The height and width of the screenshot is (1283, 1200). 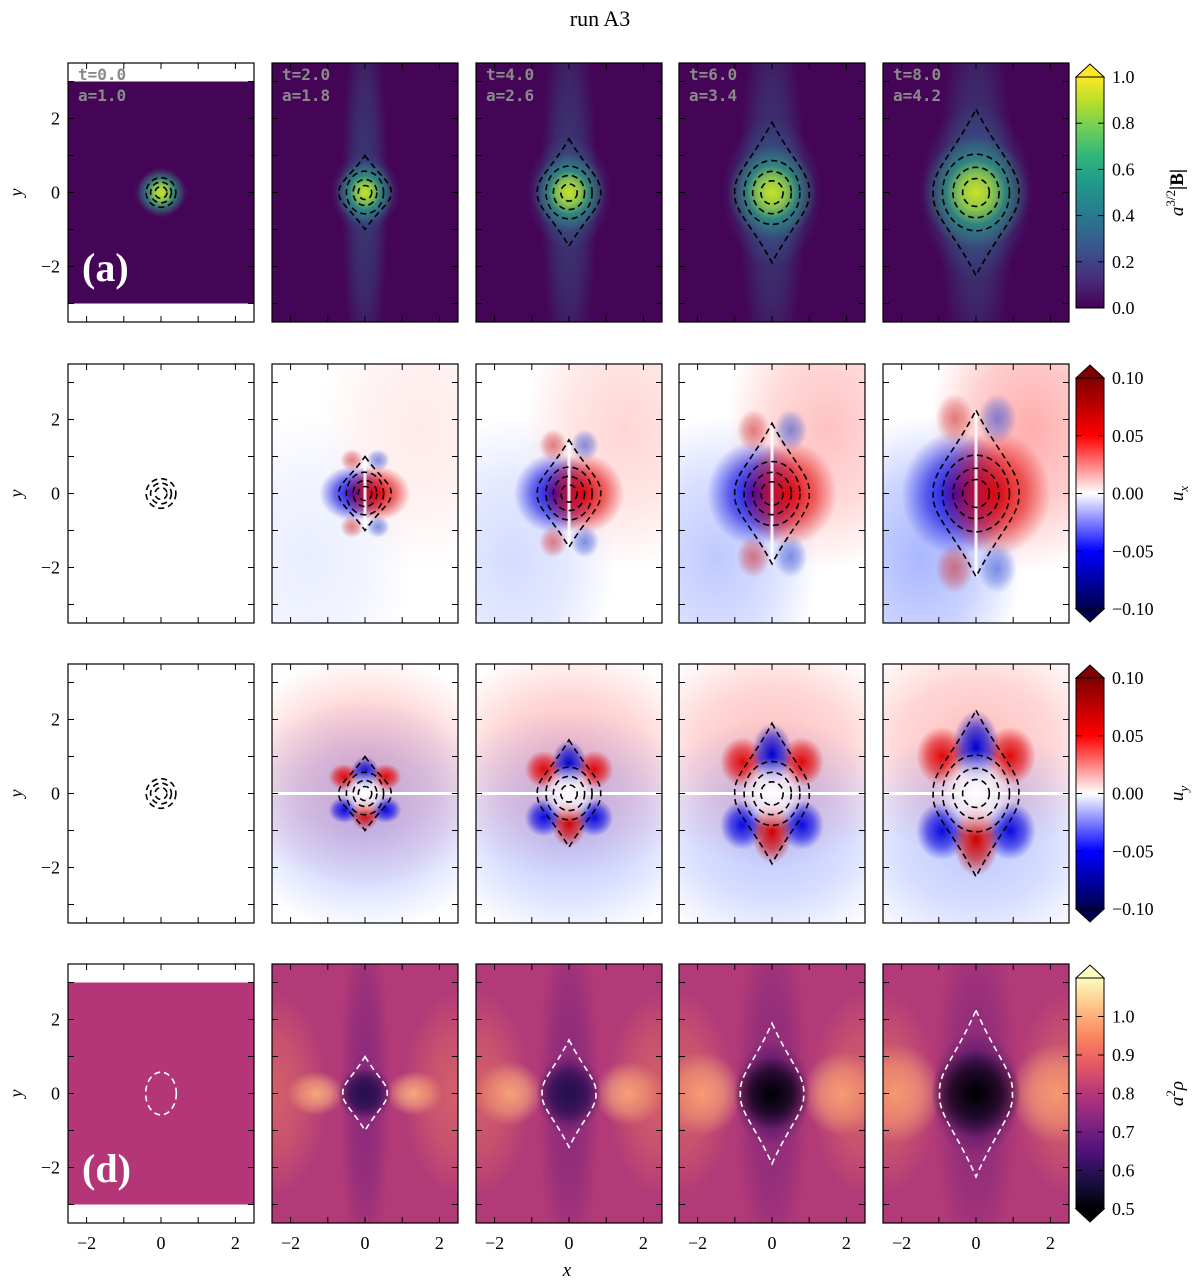 I want to click on panel-letter: (c), so click(x=104, y=868).